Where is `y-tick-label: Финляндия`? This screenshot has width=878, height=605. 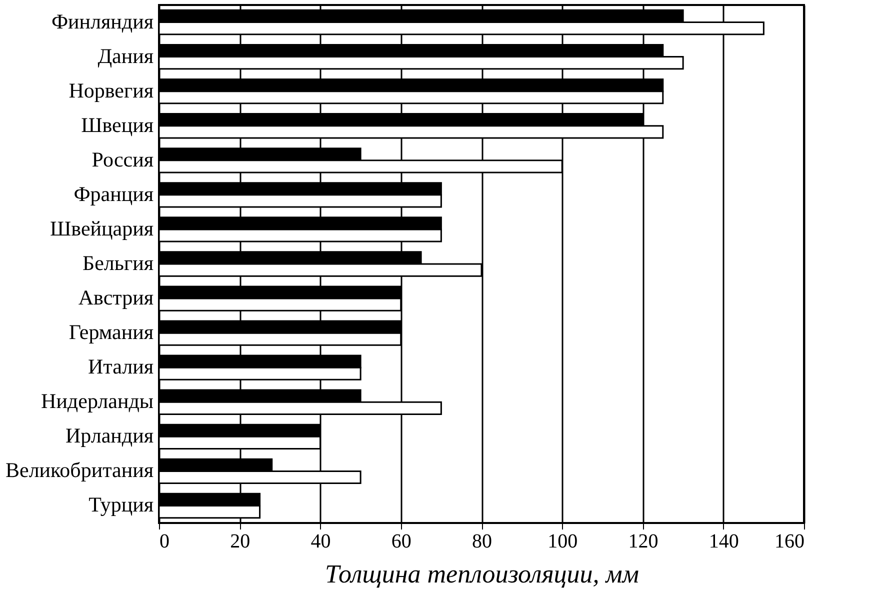 y-tick-label: Финляндия is located at coordinates (102, 21).